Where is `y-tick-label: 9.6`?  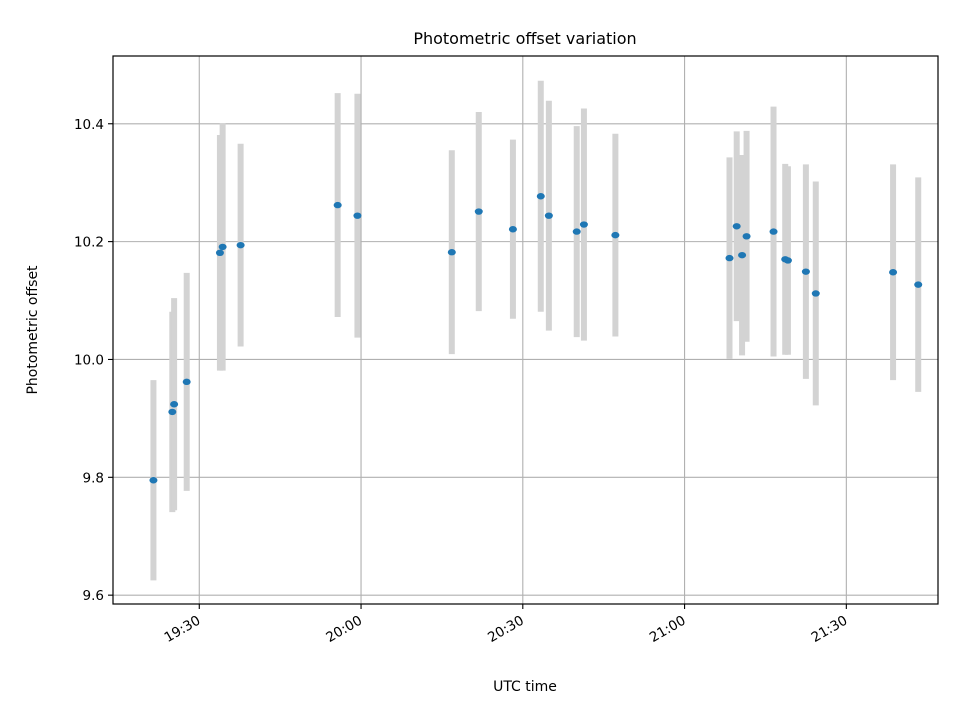
y-tick-label: 9.6 is located at coordinates (93, 596).